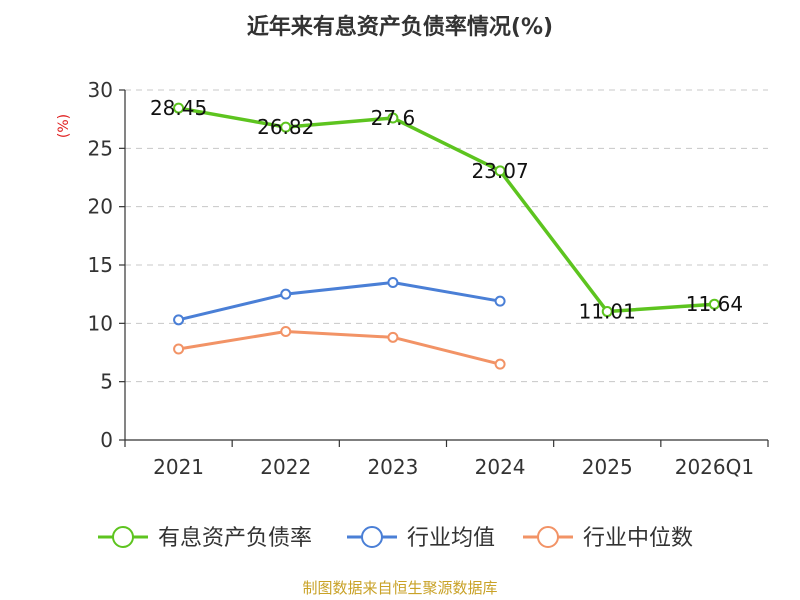 The width and height of the screenshot is (800, 600). What do you see at coordinates (100, 90) in the screenshot?
I see `y-tick-label: 30` at bounding box center [100, 90].